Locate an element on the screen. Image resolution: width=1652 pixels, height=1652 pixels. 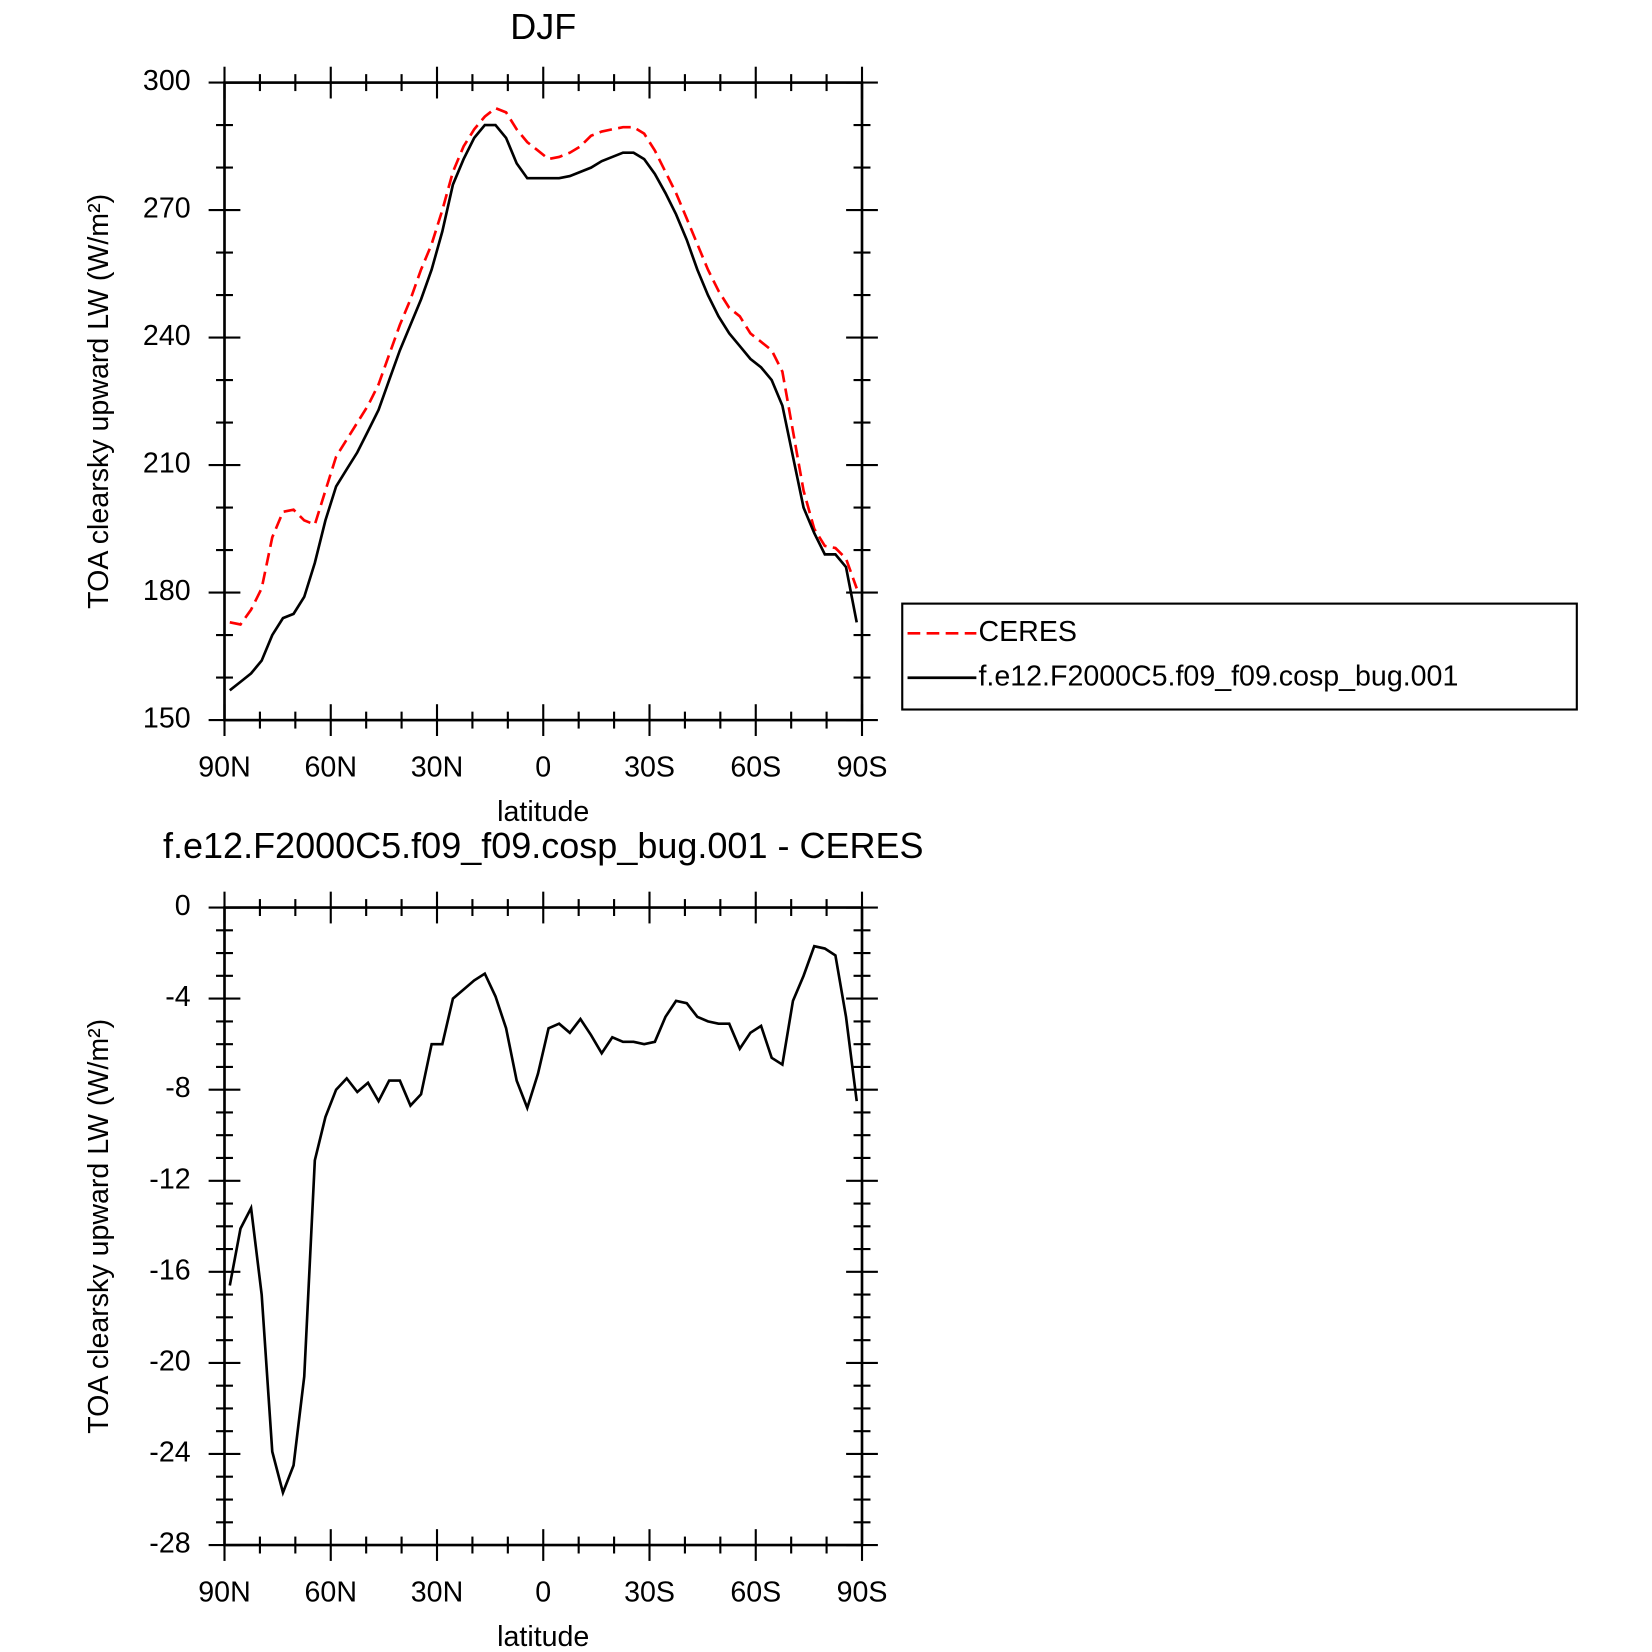
y-tick-label: -12 is located at coordinates (169, 1179).